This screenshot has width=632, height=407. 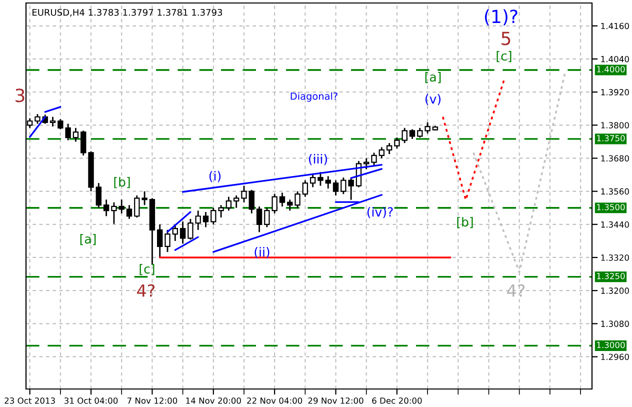 What do you see at coordinates (336, 400) in the screenshot?
I see `x-tick-label: 29 Nov 12:00` at bounding box center [336, 400].